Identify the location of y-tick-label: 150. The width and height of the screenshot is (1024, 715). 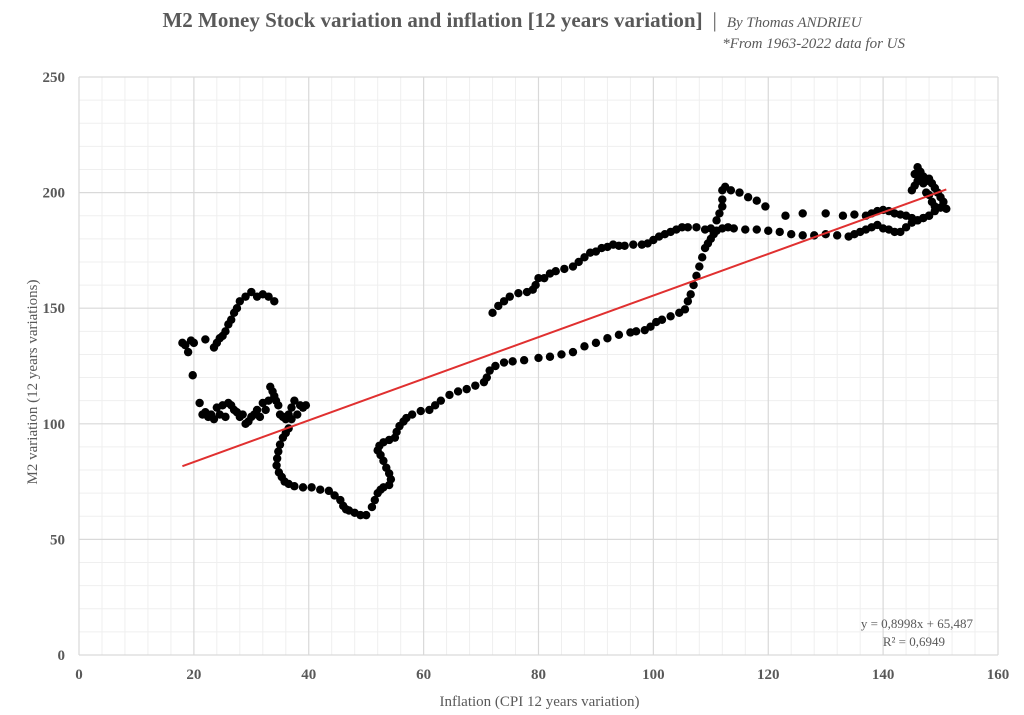
(54, 309).